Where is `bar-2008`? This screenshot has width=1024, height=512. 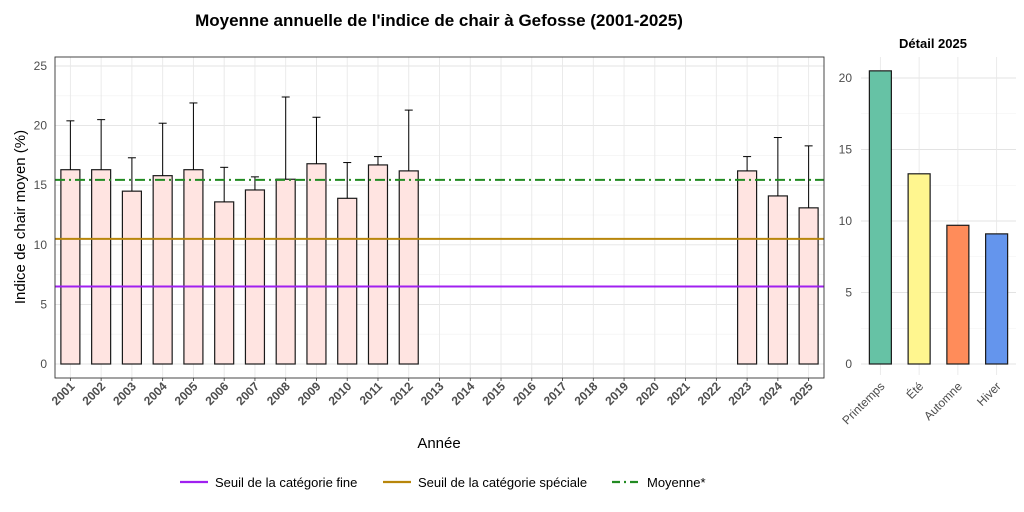
bar-2008 is located at coordinates (285, 271).